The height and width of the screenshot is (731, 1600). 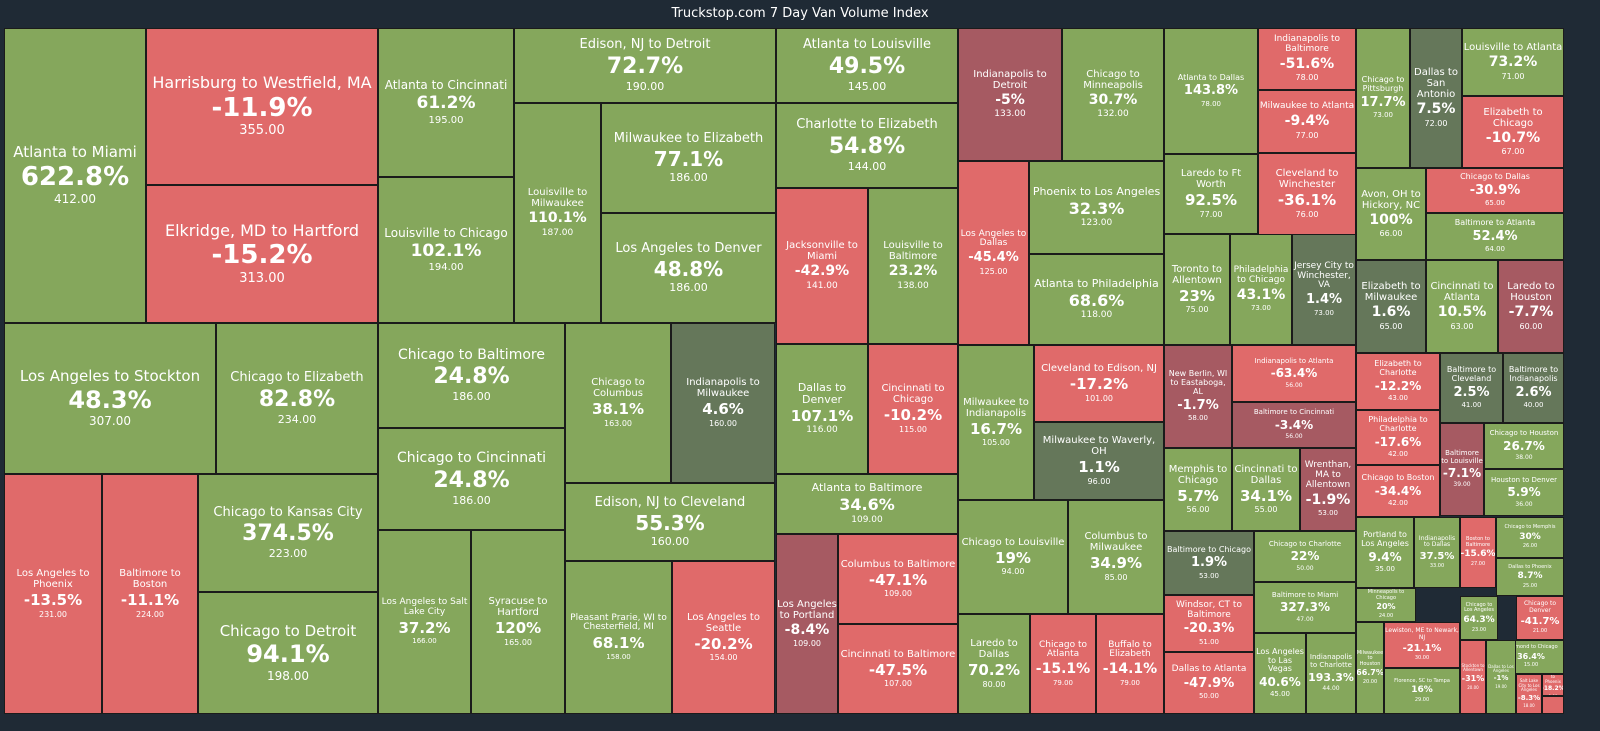 I want to click on treemap-tile: Indianapolis to Atlanta -63.4% 56.00, so click(x=1294, y=373).